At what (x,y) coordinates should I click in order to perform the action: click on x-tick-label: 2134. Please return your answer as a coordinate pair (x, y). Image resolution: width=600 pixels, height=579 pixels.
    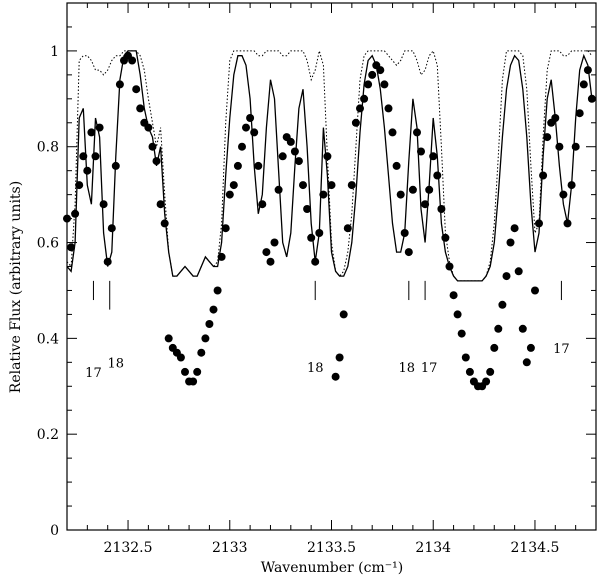
    Looking at the image, I should click on (433, 548).